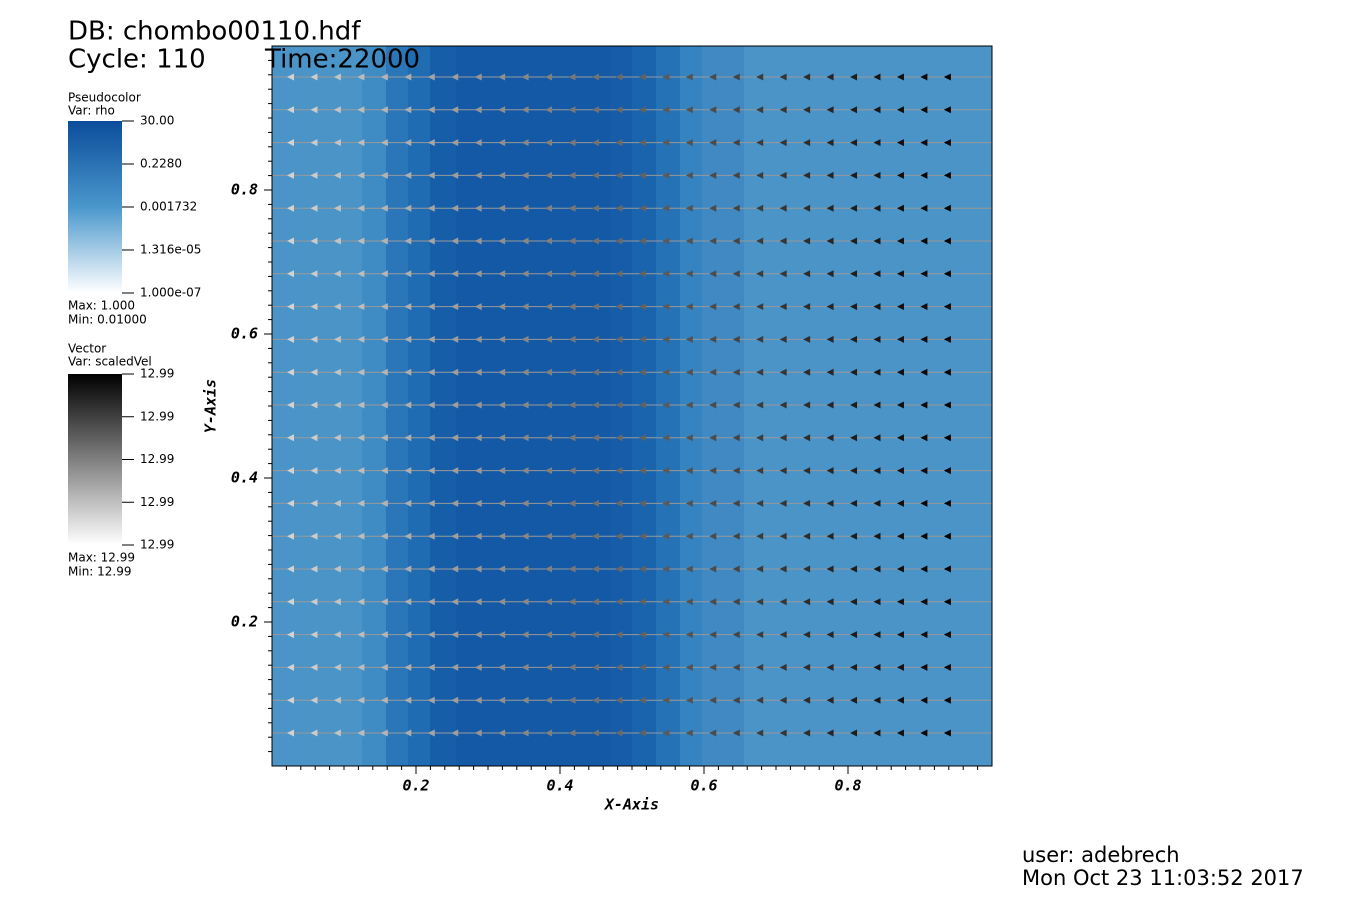  I want to click on legend-var: Var: rho, so click(91, 111).